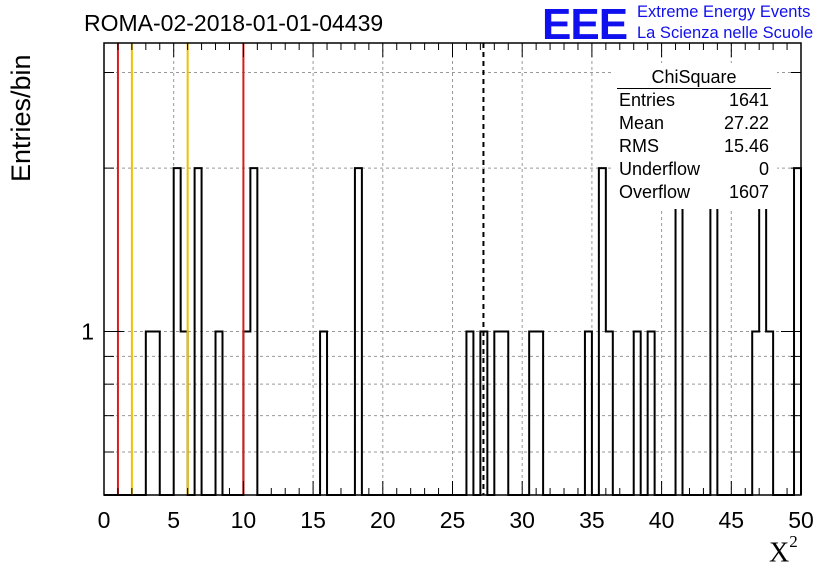 Image resolution: width=836 pixels, height=572 pixels. Describe the element at coordinates (585, 24) in the screenshot. I see `eee-logo: EEE` at that location.